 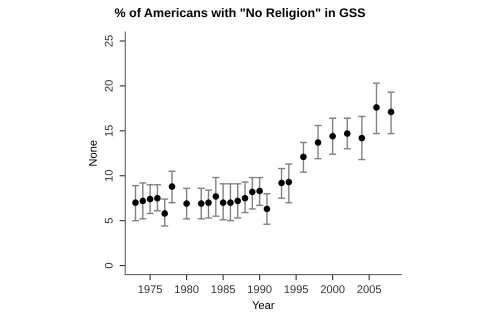 What do you see at coordinates (108, 265) in the screenshot?
I see `y-tick-label: 0` at bounding box center [108, 265].